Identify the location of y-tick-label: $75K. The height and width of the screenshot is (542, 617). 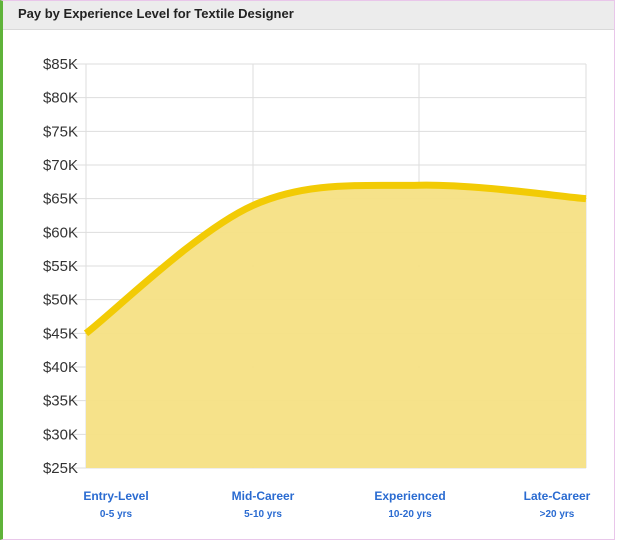
(60, 131).